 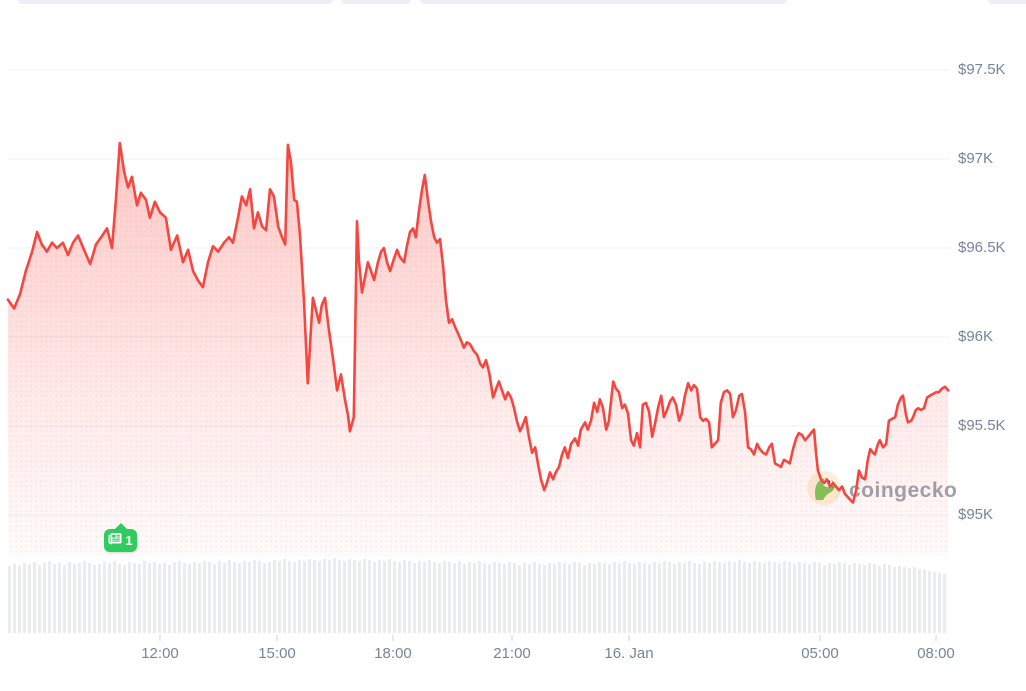 What do you see at coordinates (120, 526) in the screenshot?
I see `marker-pointer` at bounding box center [120, 526].